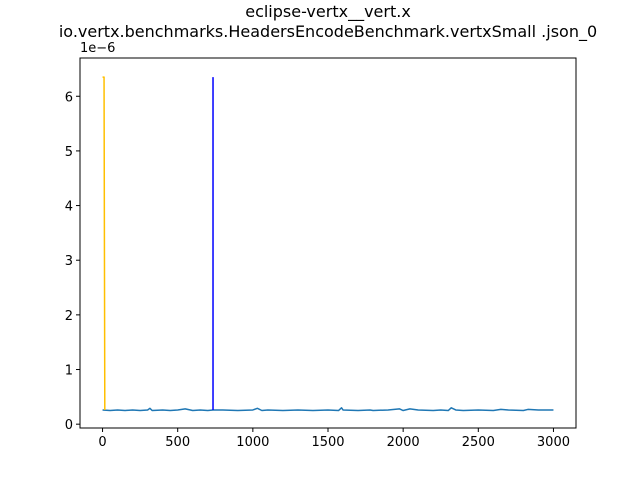  What do you see at coordinates (327, 442) in the screenshot?
I see `x-tick-label: 1500` at bounding box center [327, 442].